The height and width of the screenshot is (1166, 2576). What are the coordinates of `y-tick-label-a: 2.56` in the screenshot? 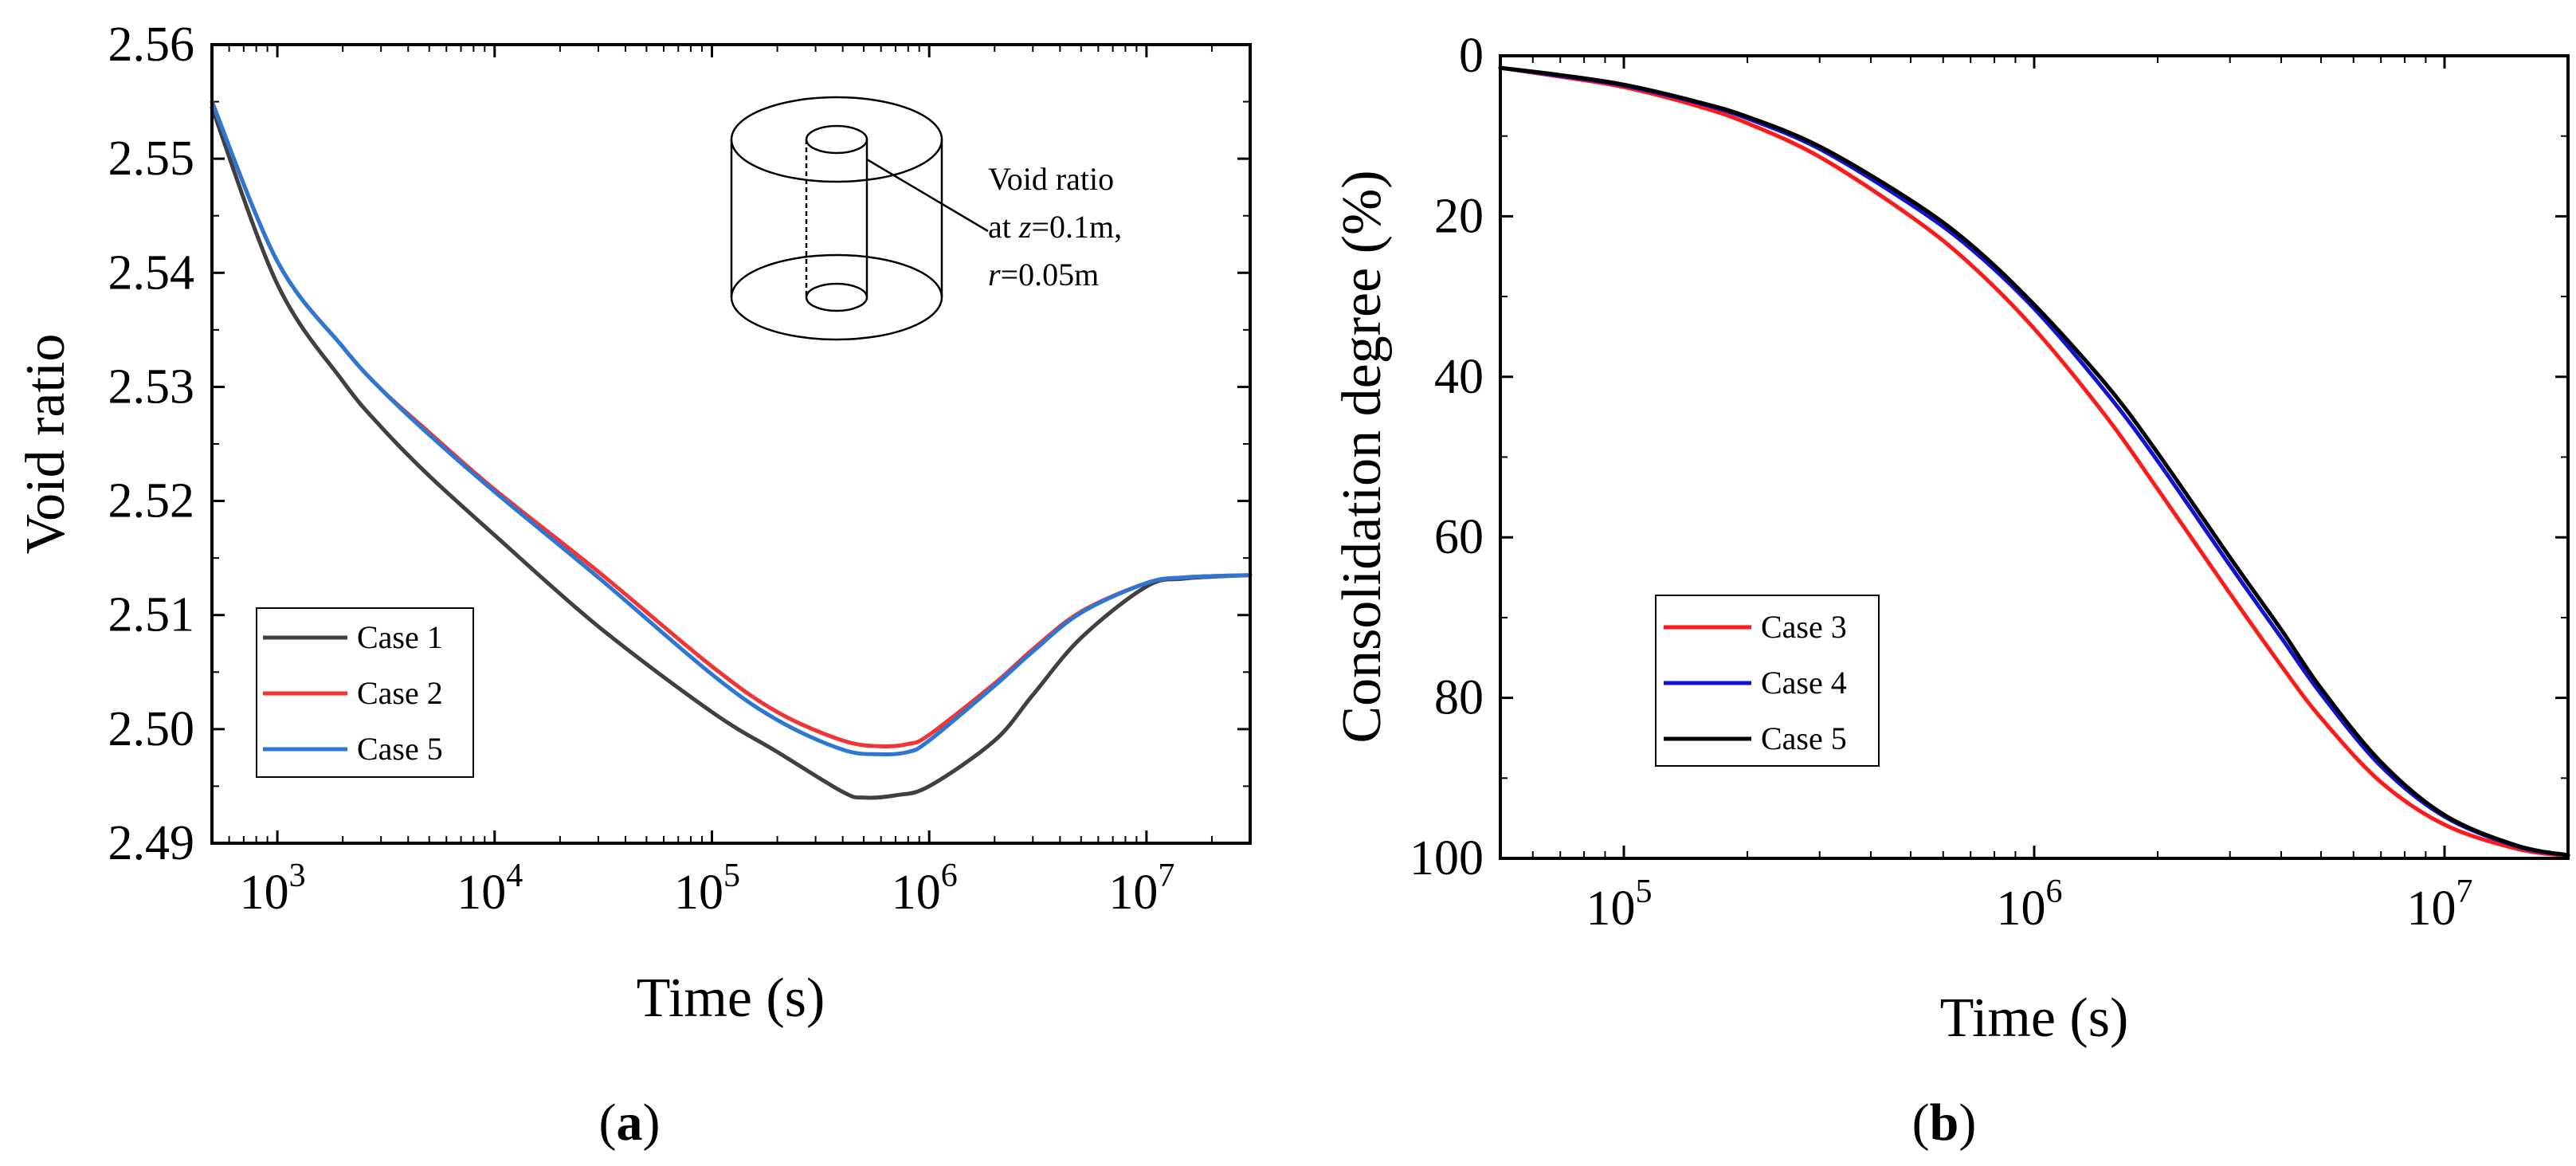 It's located at (151, 45).